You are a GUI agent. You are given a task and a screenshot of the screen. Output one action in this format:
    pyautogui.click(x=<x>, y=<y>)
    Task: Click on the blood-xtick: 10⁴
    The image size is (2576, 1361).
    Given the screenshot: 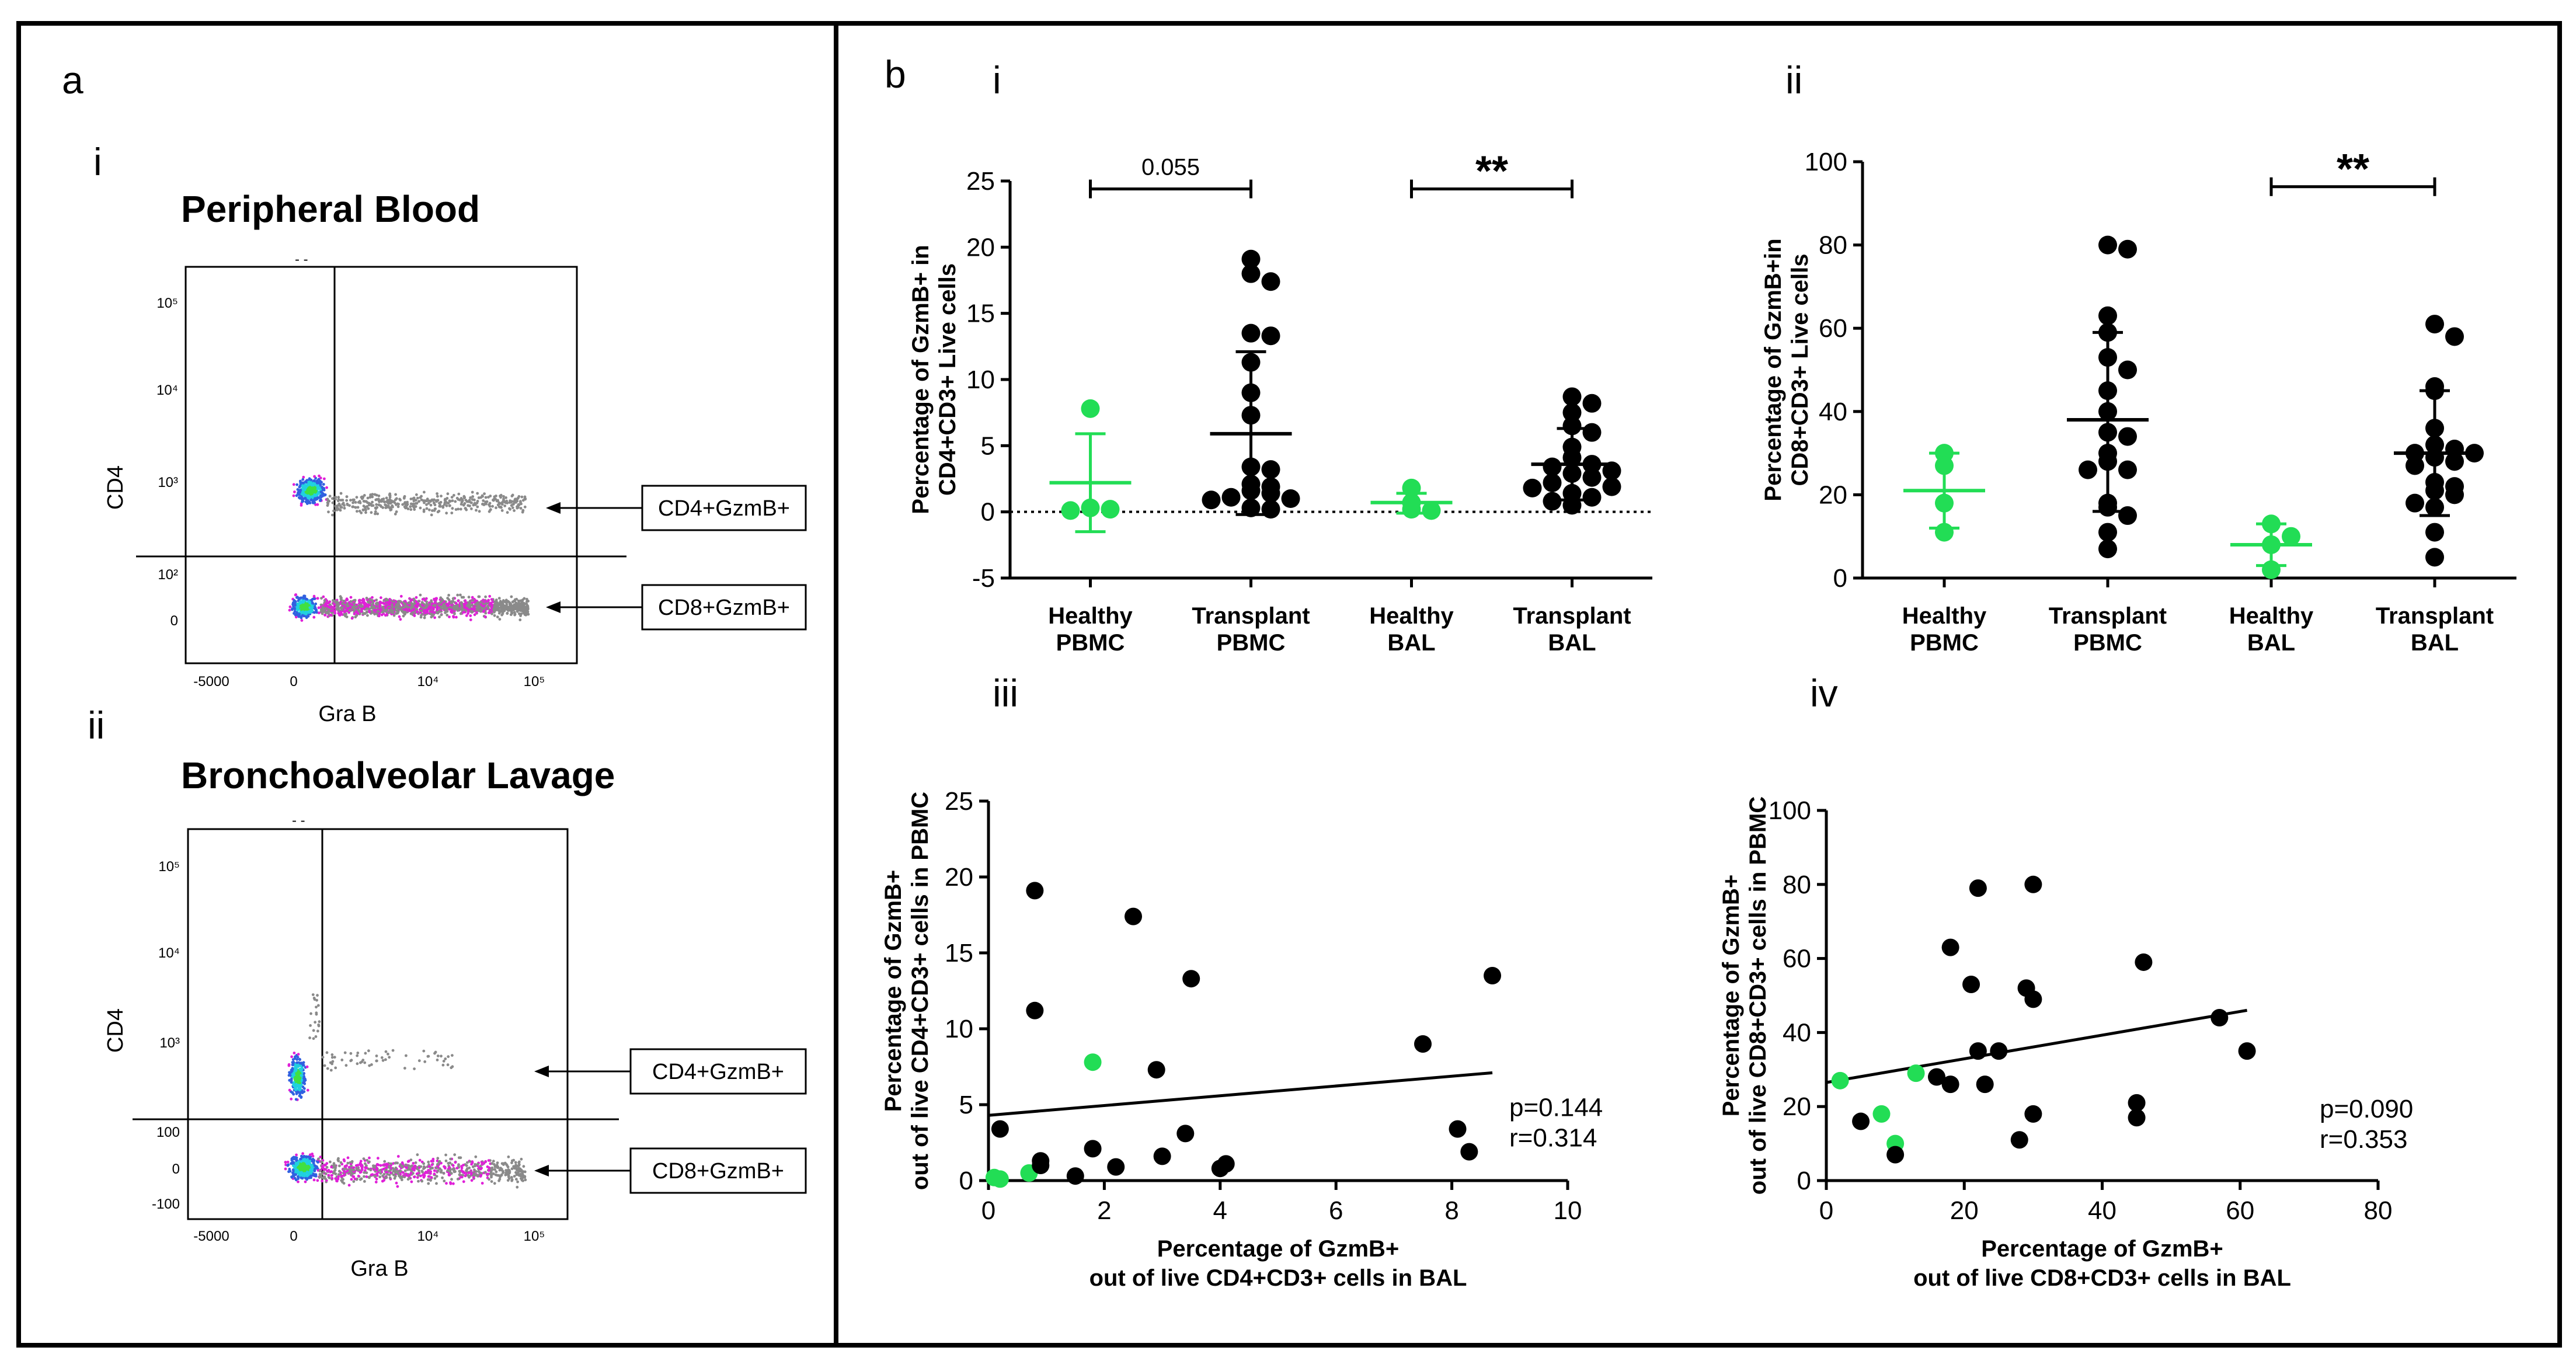 What is the action you would take?
    pyautogui.click(x=427, y=682)
    